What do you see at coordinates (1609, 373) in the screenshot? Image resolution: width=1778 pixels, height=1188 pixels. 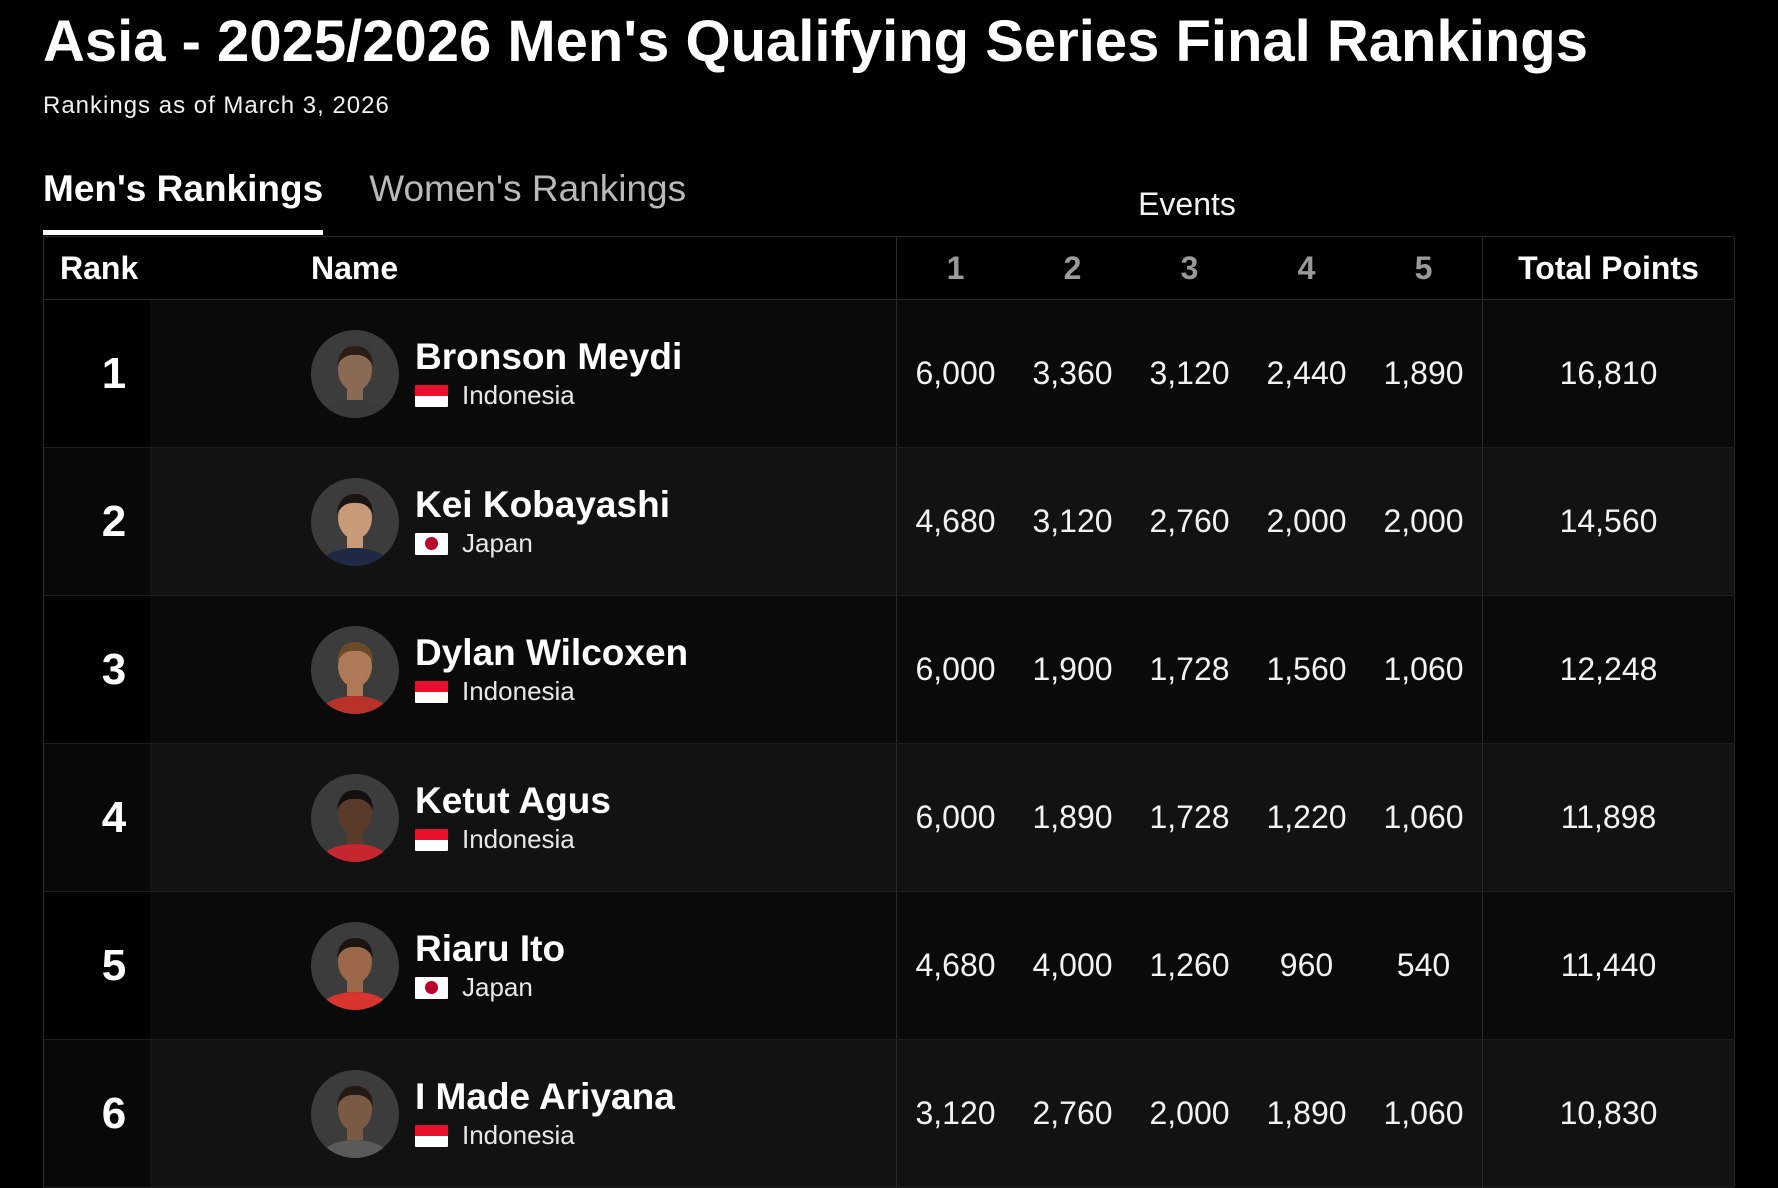 I see `total-points-cell: 16,810` at bounding box center [1609, 373].